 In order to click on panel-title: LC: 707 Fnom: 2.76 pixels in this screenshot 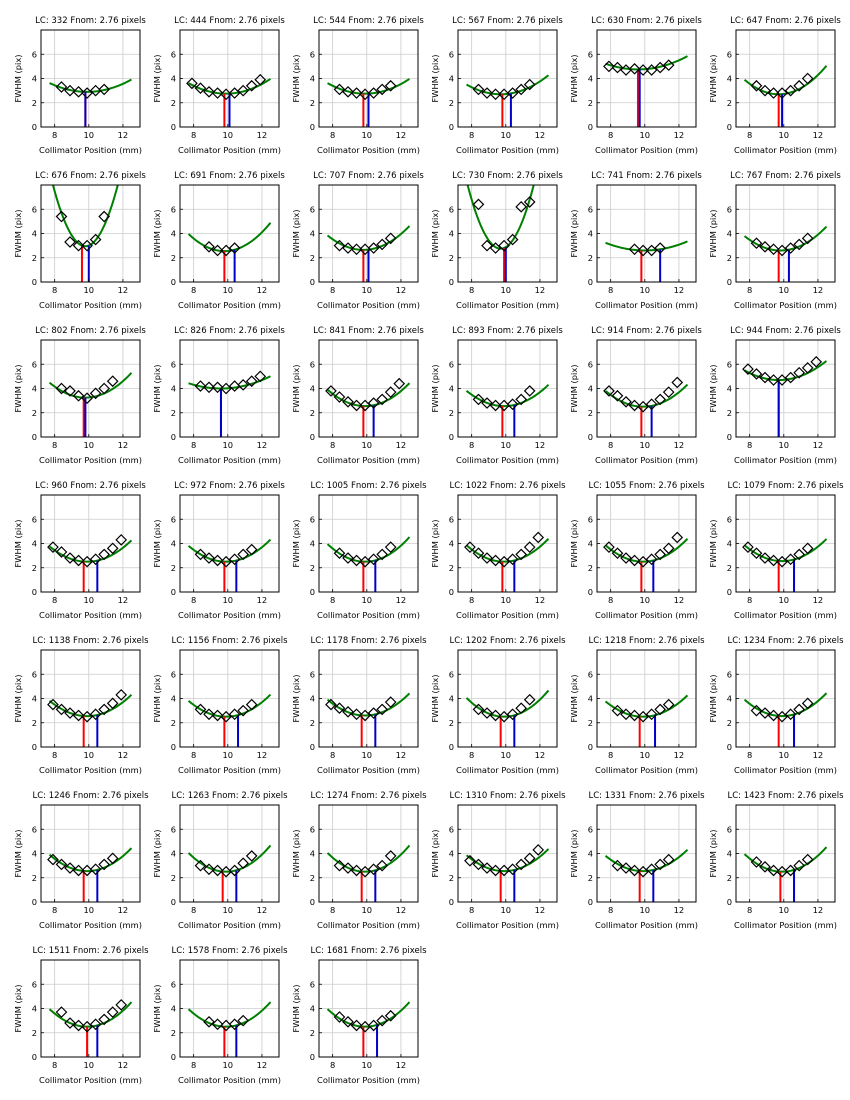, I will do `click(368, 176)`.